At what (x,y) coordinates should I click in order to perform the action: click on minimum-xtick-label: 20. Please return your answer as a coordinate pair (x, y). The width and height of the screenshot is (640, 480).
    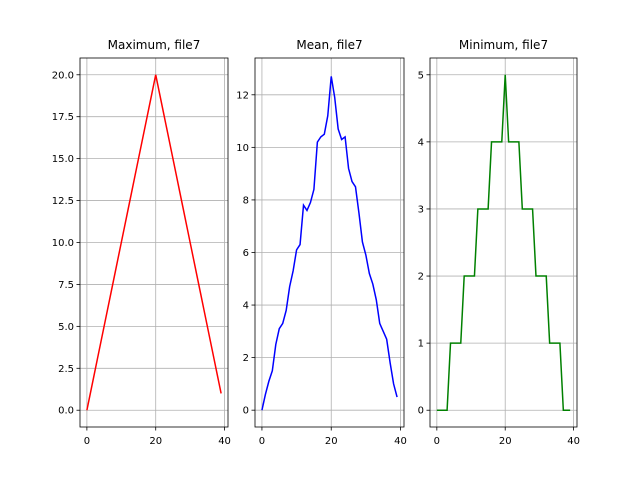
    Looking at the image, I should click on (505, 441).